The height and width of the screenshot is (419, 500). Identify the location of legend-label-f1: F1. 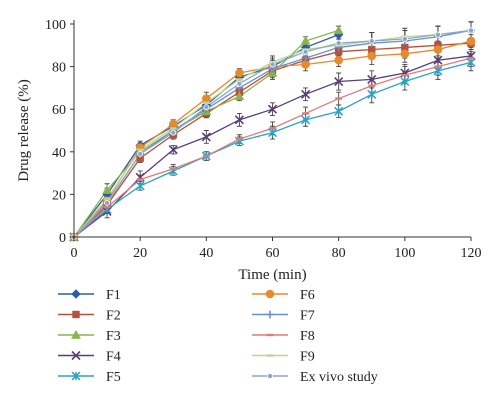
(113, 295).